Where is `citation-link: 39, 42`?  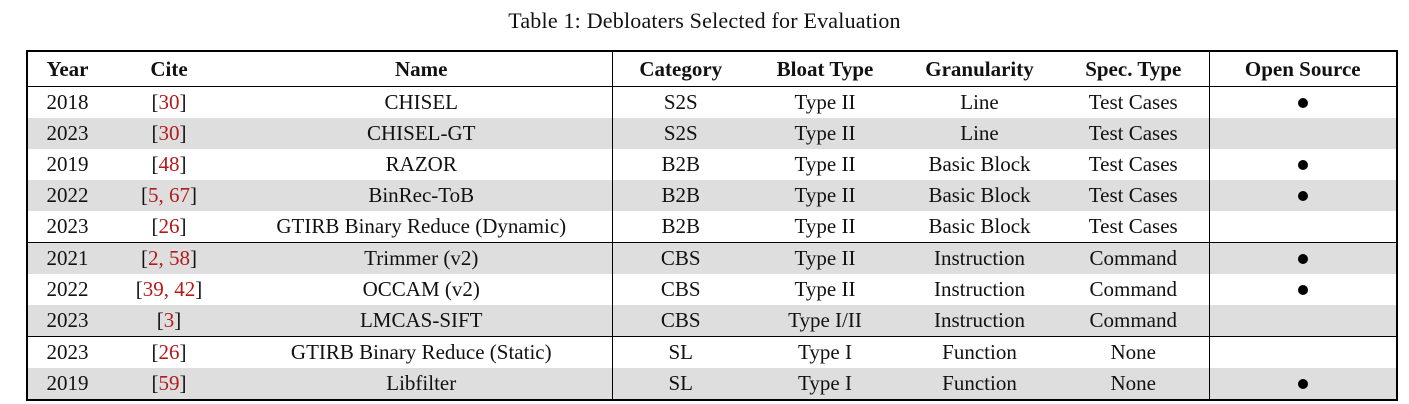
citation-link: 39, 42 is located at coordinates (169, 289).